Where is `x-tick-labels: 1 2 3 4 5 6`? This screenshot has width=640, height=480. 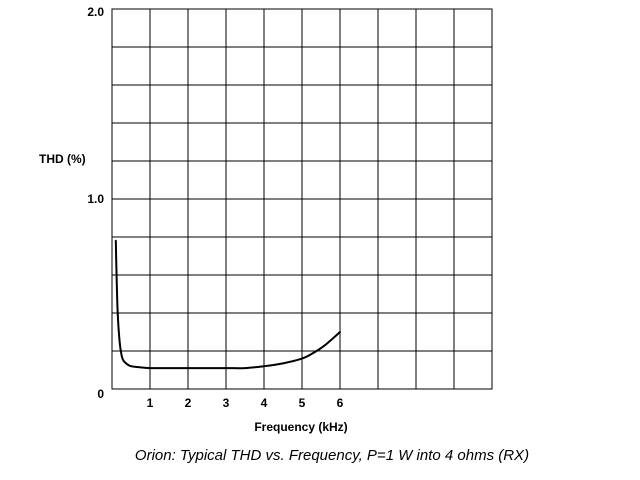 x-tick-labels: 1 2 3 4 5 6 is located at coordinates (245, 403).